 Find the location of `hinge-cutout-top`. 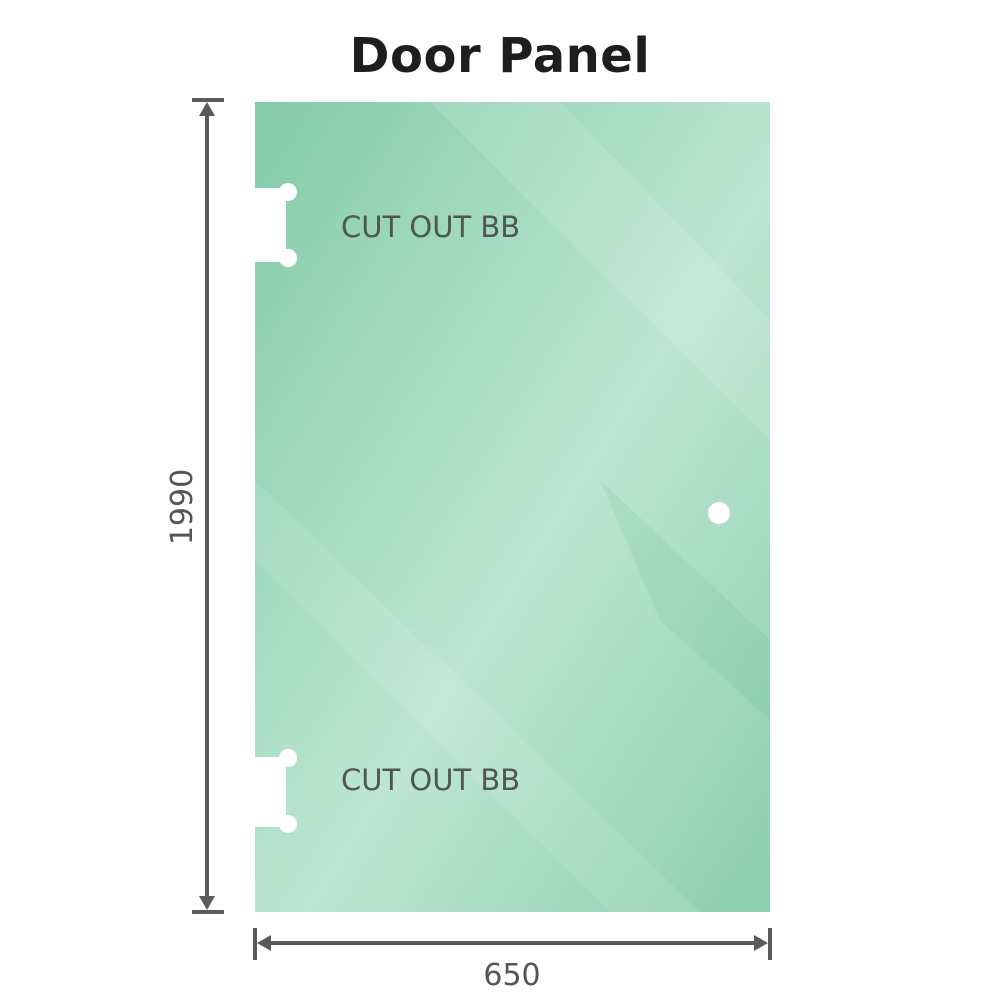

hinge-cutout-top is located at coordinates (273, 225).